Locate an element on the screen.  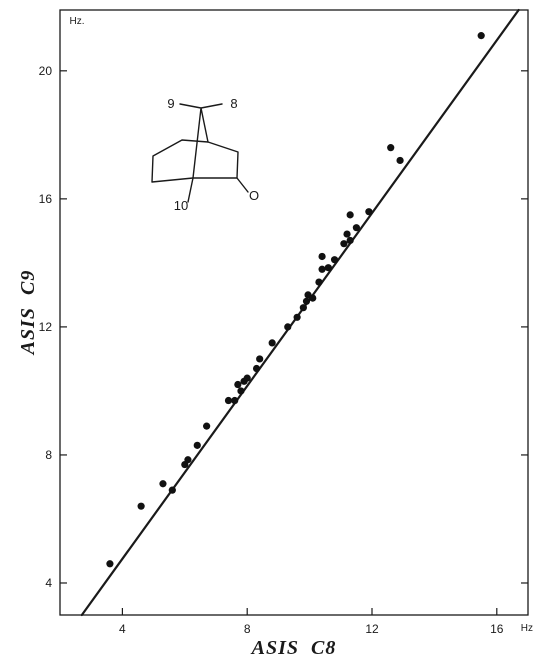
x-tick-label: 4 is located at coordinates (122, 629).